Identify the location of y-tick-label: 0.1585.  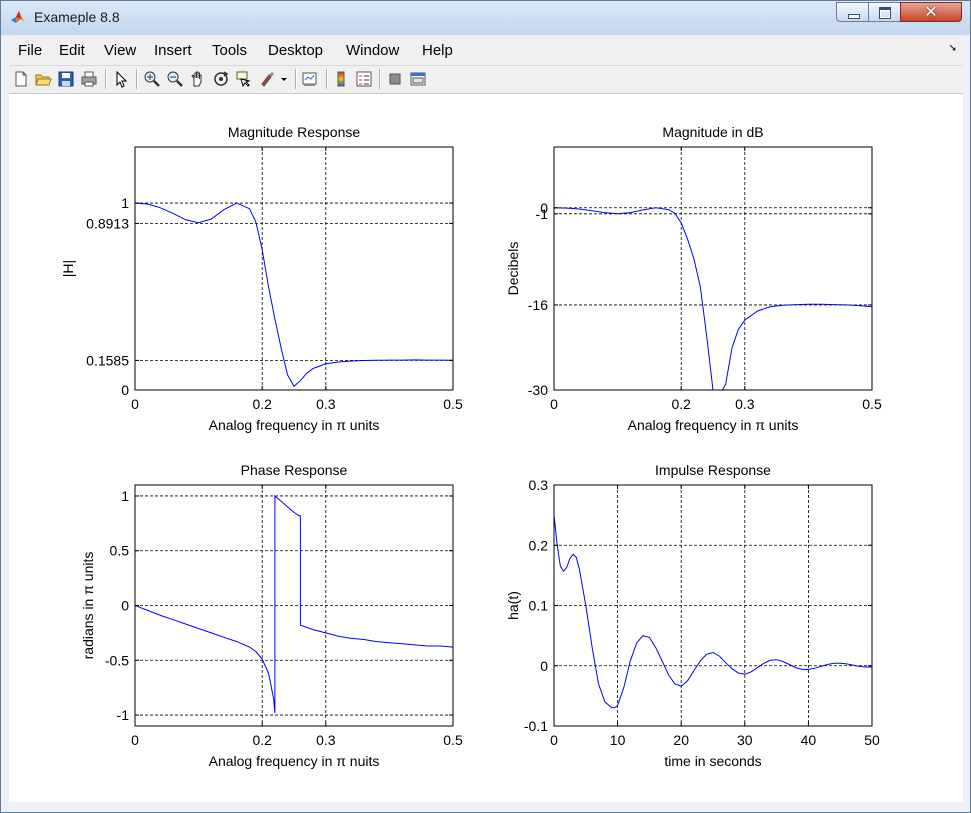
(107, 360).